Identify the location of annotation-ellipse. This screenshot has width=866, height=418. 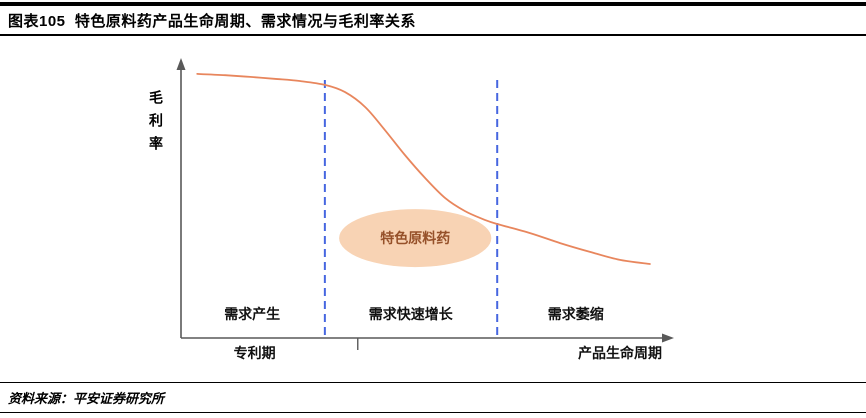
(415, 238).